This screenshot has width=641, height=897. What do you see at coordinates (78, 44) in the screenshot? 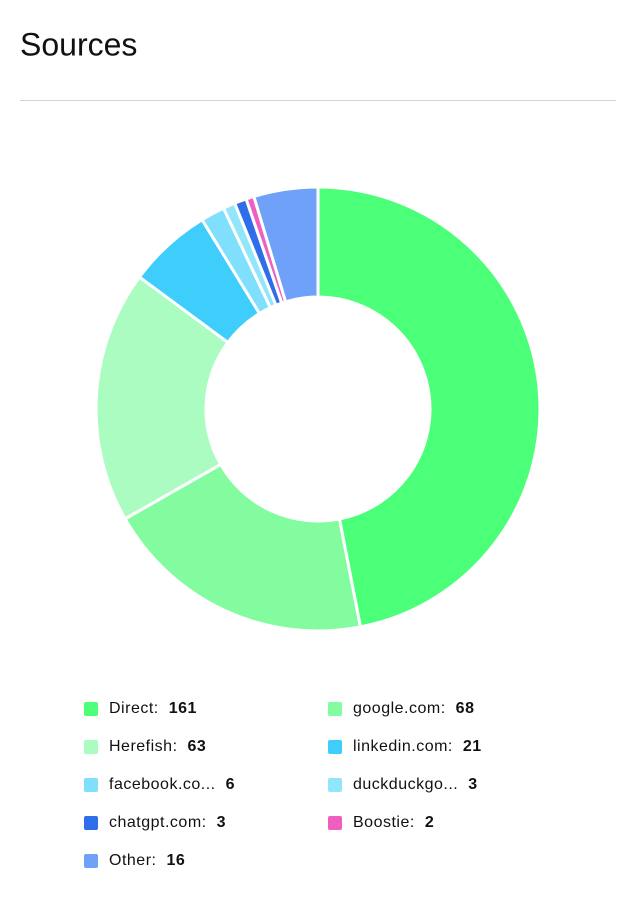
I see `page-title: Sources` at bounding box center [78, 44].